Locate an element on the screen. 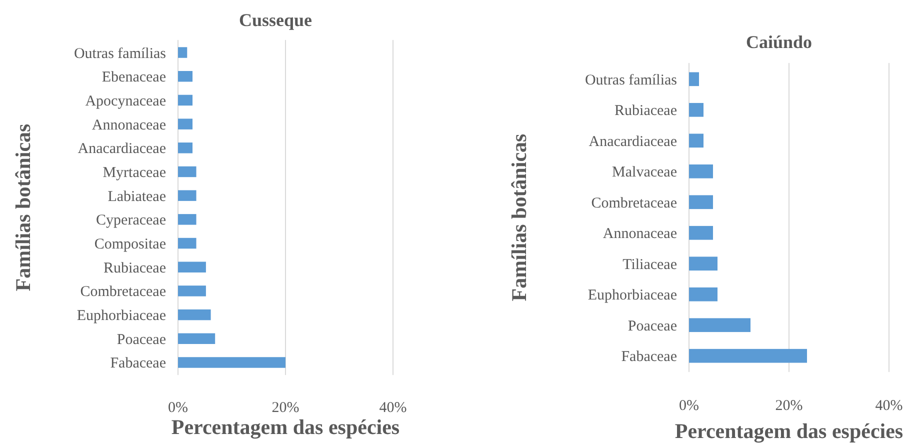  y-tick-label: Apocynaceae is located at coordinates (125, 101).